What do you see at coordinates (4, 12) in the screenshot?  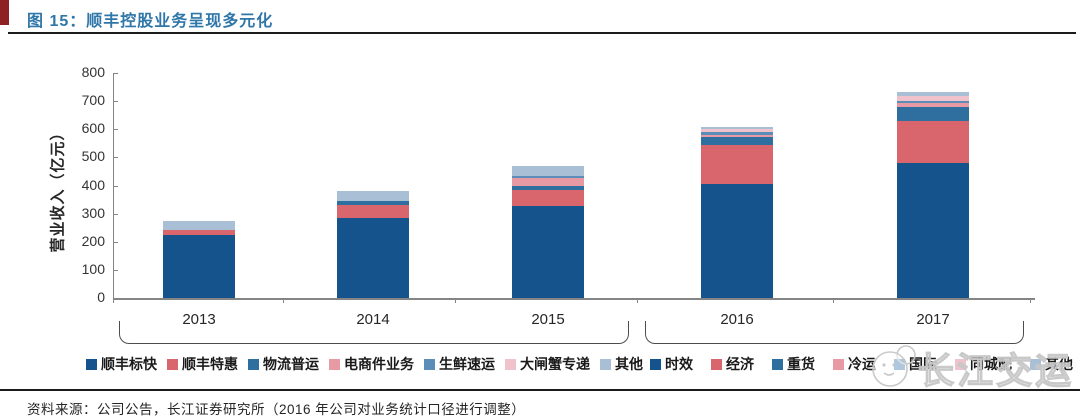 I see `title-accent-bar` at bounding box center [4, 12].